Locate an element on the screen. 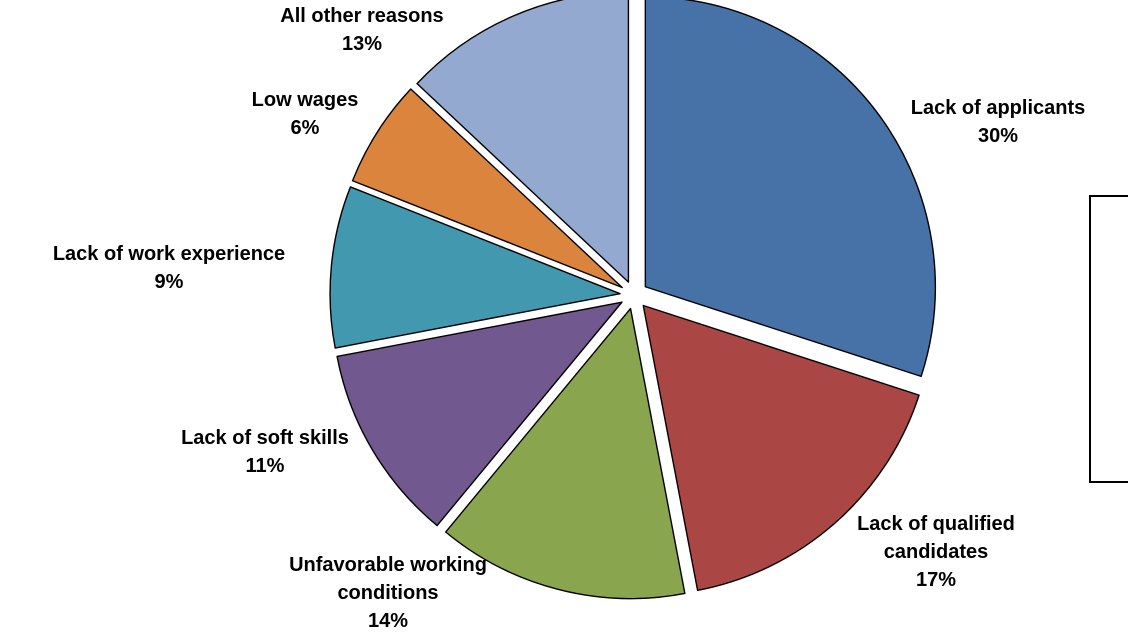 The height and width of the screenshot is (637, 1128). slice-value-label: 13% is located at coordinates (362, 44).